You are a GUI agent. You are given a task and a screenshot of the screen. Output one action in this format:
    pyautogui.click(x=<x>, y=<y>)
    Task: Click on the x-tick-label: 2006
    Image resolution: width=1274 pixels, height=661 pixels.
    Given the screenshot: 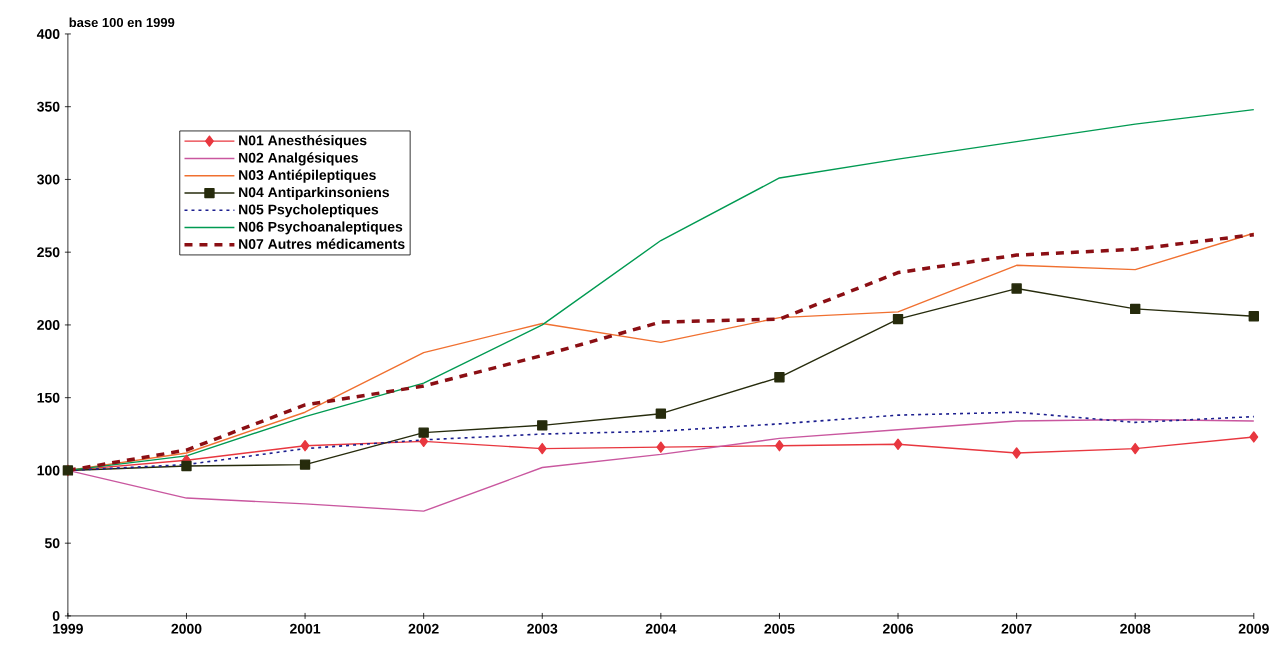 What is the action you would take?
    pyautogui.click(x=898, y=628)
    